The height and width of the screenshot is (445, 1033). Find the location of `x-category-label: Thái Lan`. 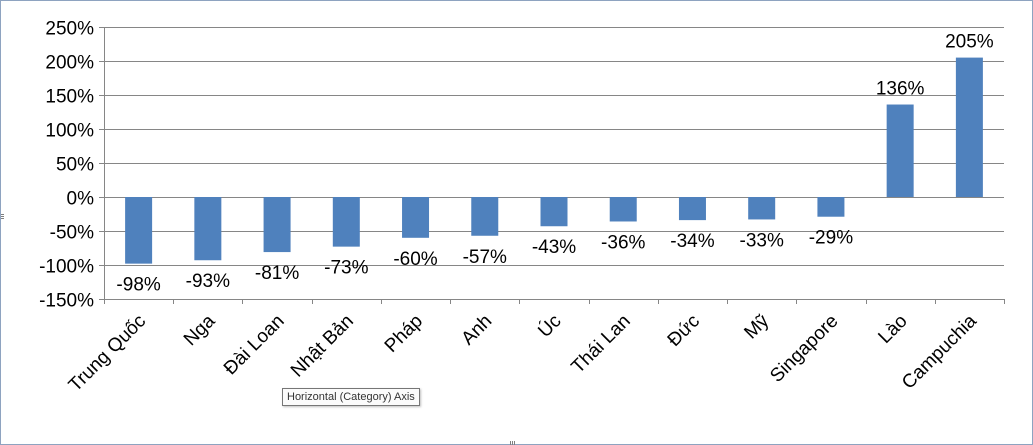

x-category-label: Thái Lan is located at coordinates (601, 344).